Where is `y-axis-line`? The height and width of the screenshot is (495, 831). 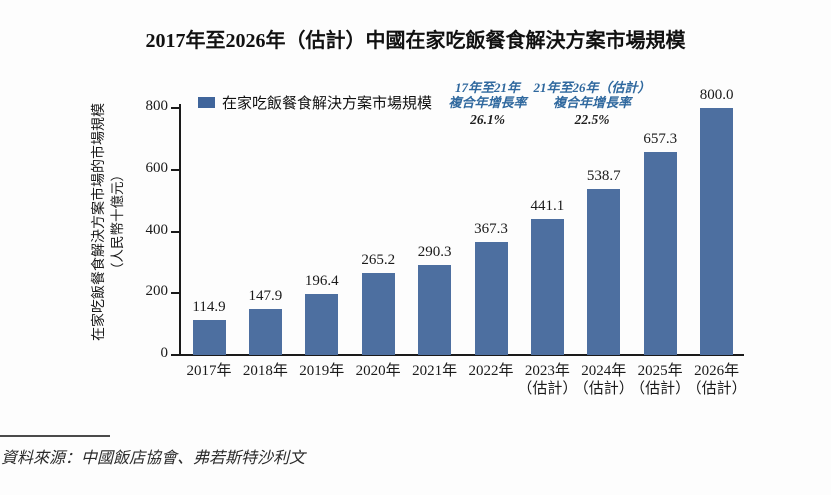 y-axis-line is located at coordinates (180, 229).